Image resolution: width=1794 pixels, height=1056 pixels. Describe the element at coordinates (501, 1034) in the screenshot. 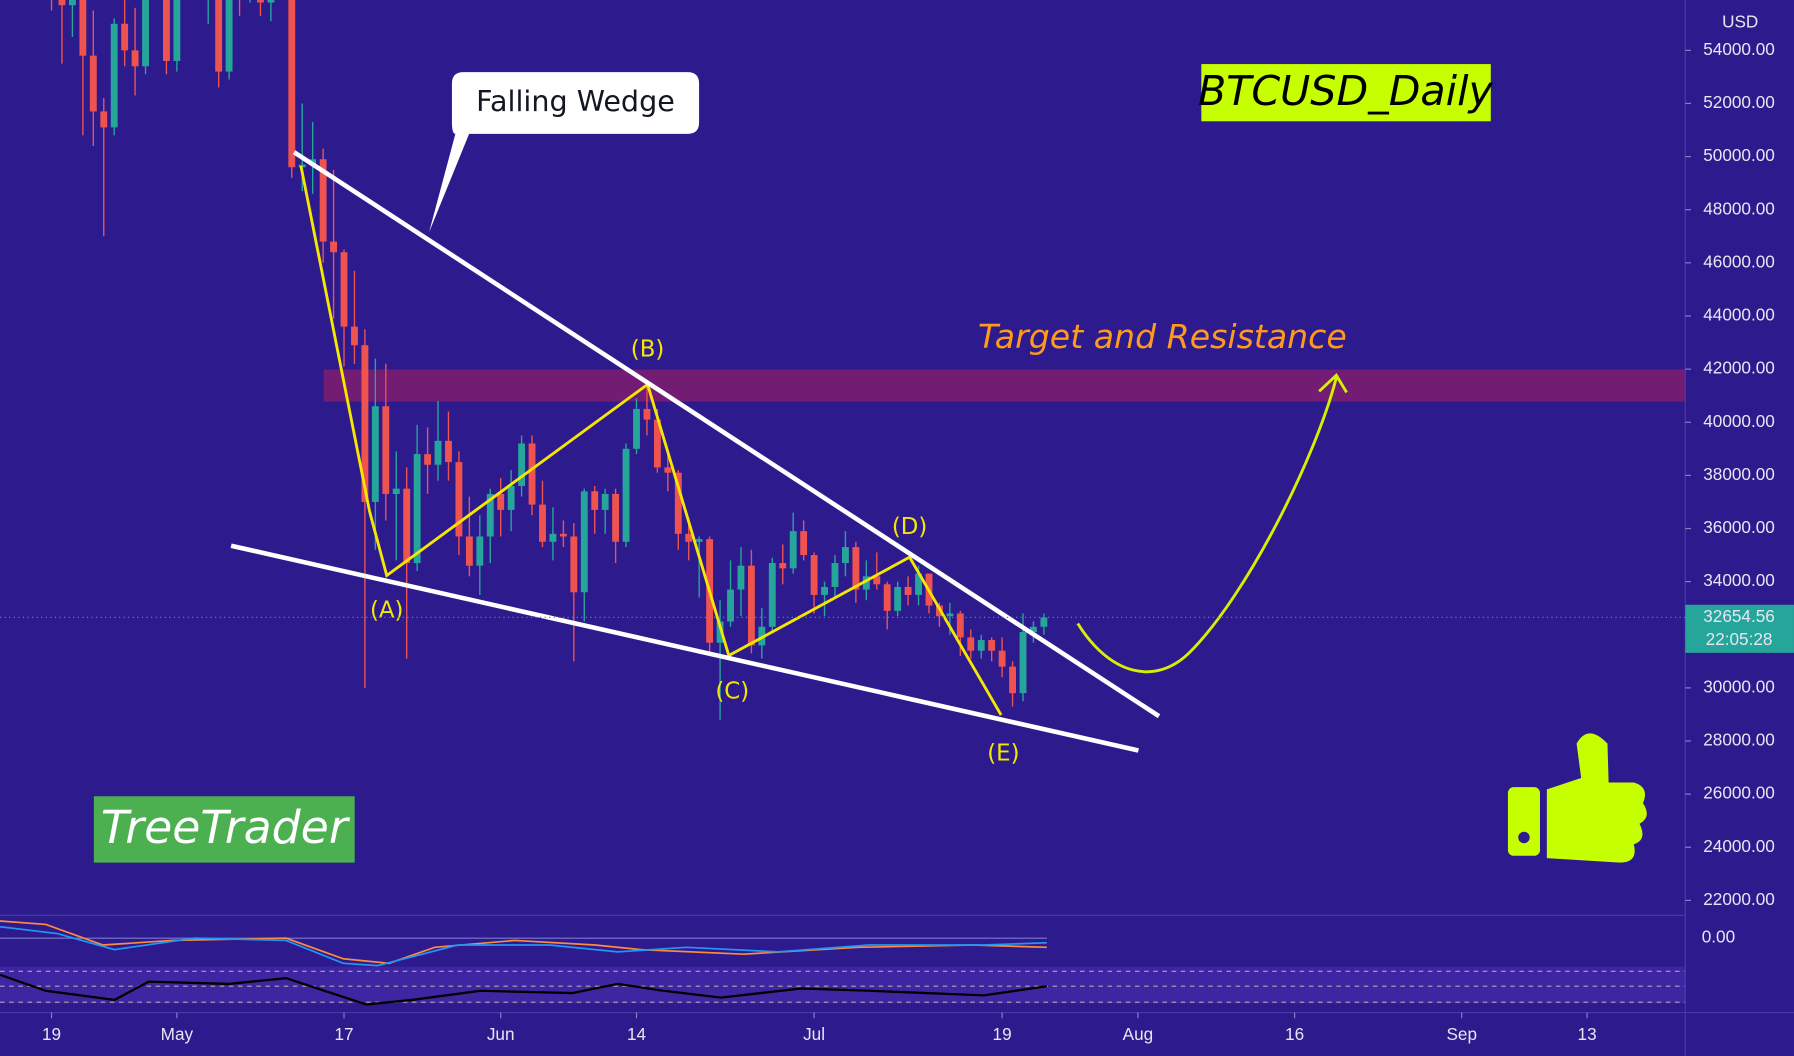

I see `x-tick-label: Jun` at that location.